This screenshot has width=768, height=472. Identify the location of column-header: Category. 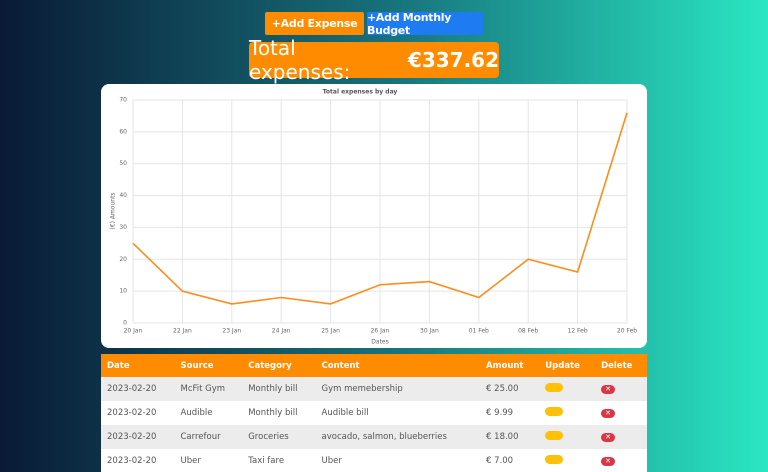
(279, 365).